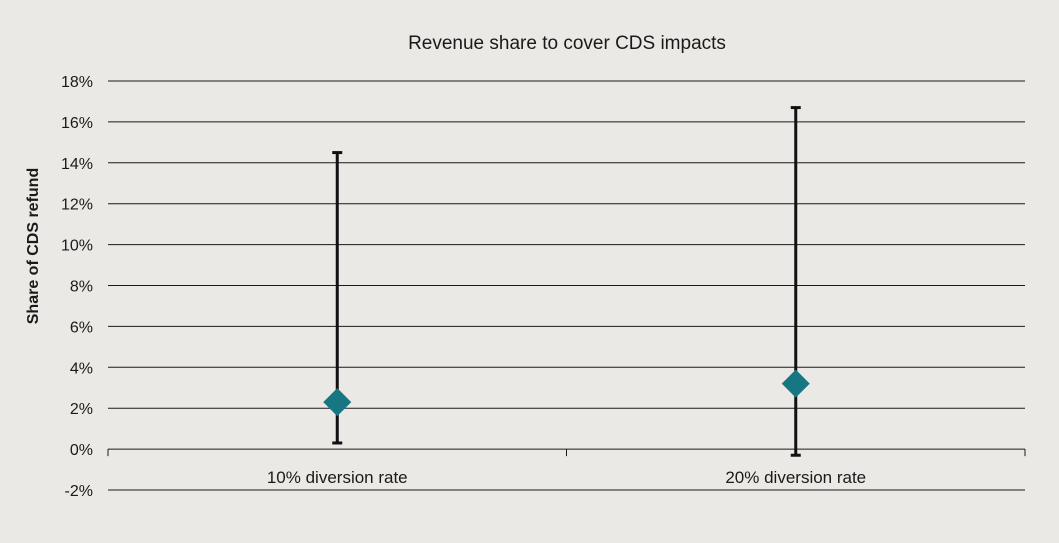 Image resolution: width=1059 pixels, height=543 pixels. Describe the element at coordinates (77, 164) in the screenshot. I see `y-tick-label: 14%` at that location.